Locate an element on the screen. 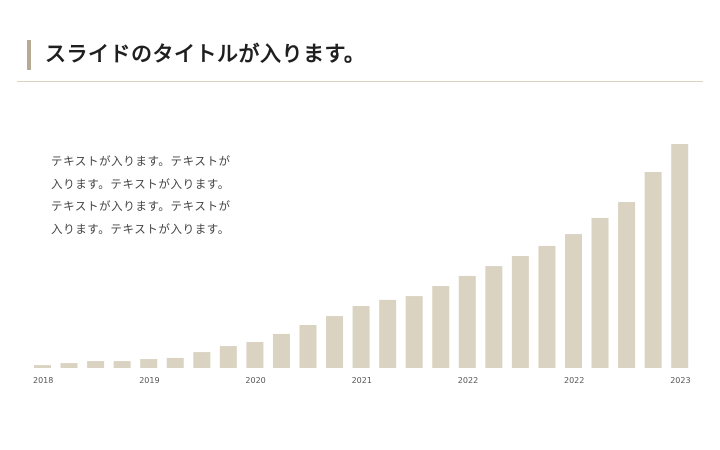 The width and height of the screenshot is (720, 450). x-tick-label: 2020 is located at coordinates (255, 380).